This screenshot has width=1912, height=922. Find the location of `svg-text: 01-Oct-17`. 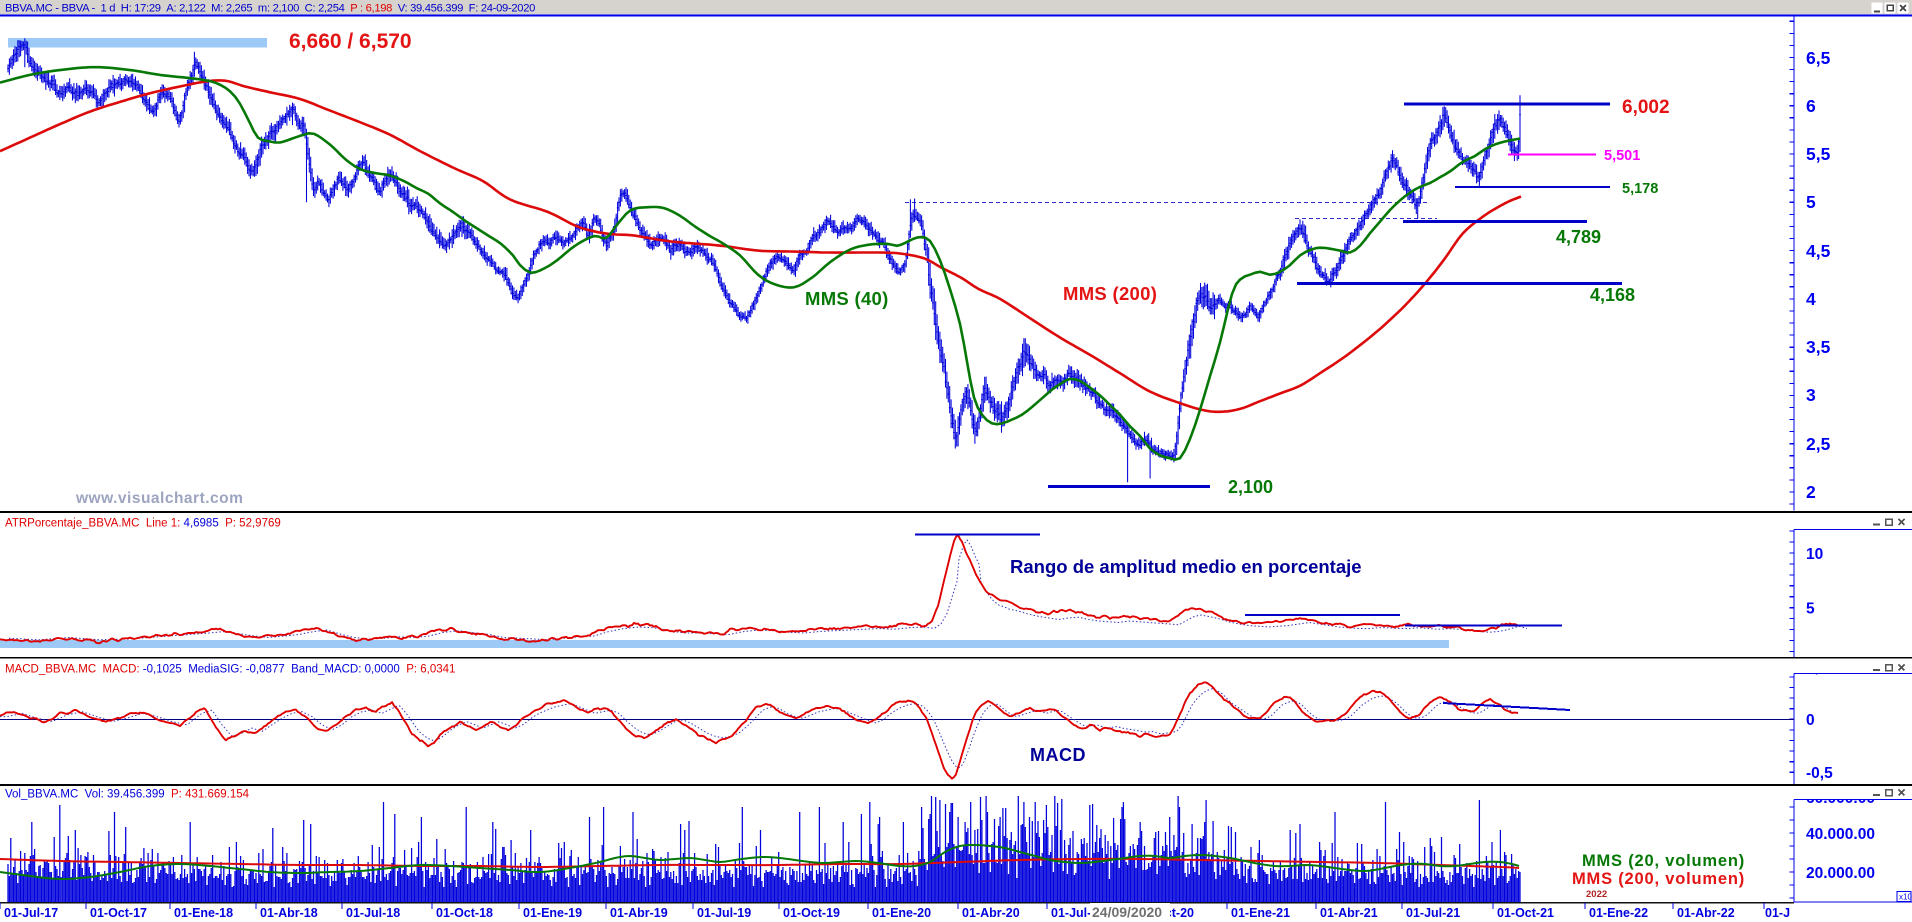

svg-text: 01-Oct-17 is located at coordinates (118, 913).